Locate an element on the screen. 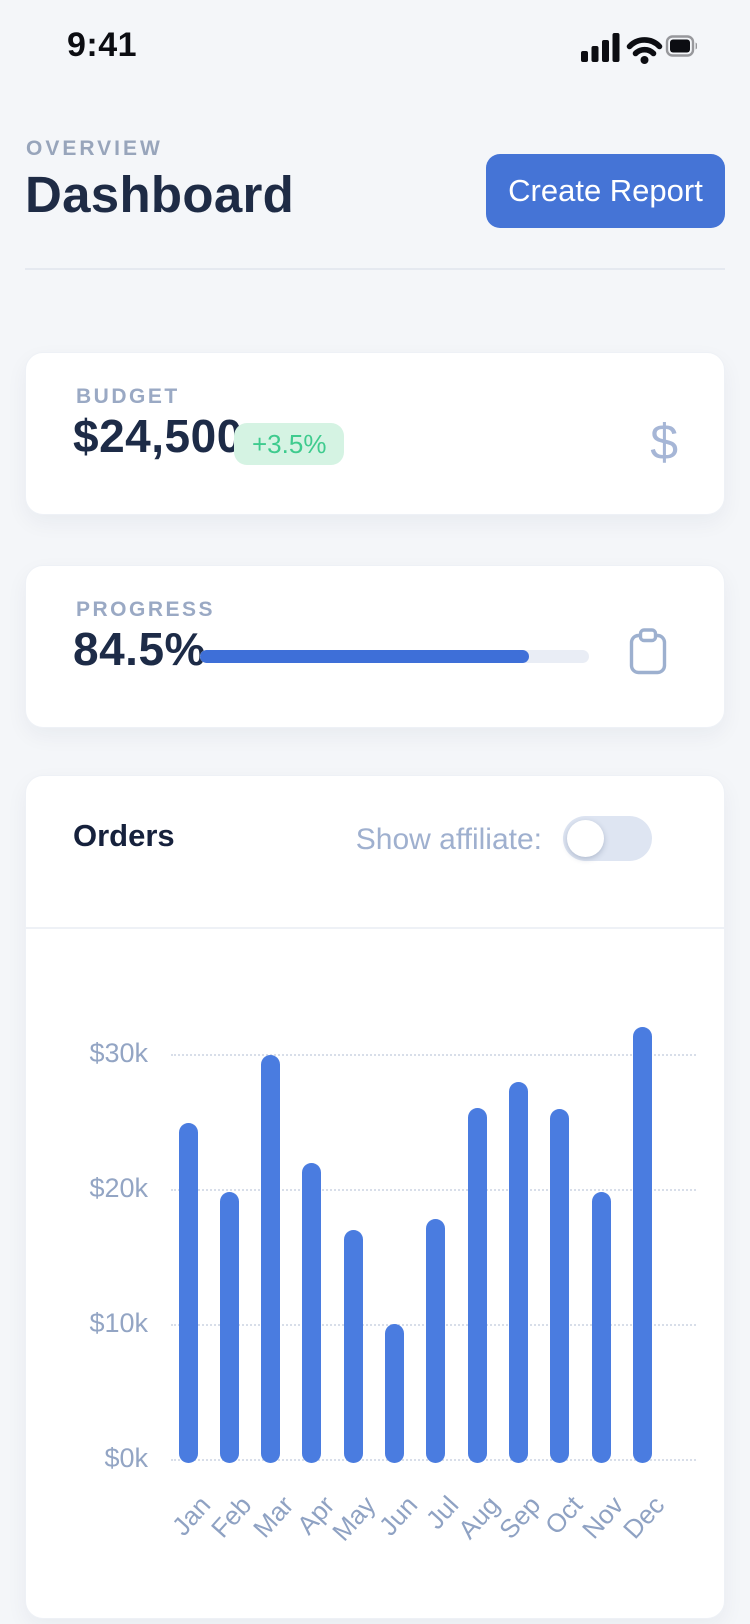  gridline-20k is located at coordinates (433, 1190).